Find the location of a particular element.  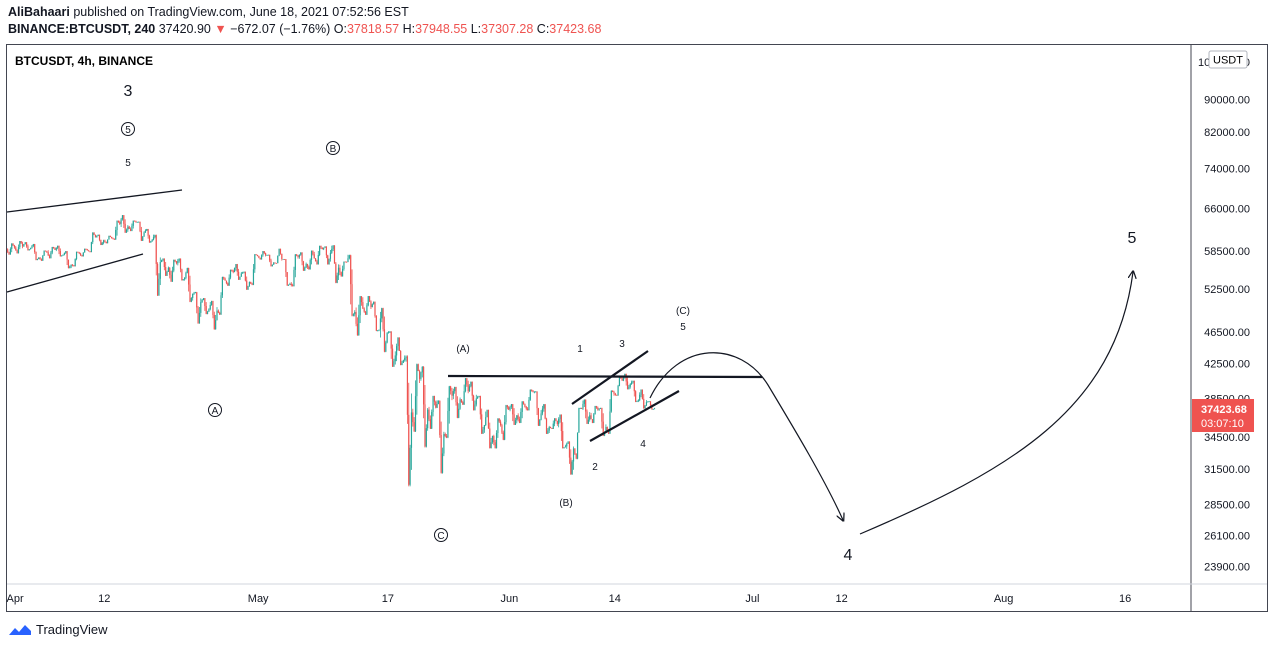

footer-brand: TradingView is located at coordinates (58, 630).